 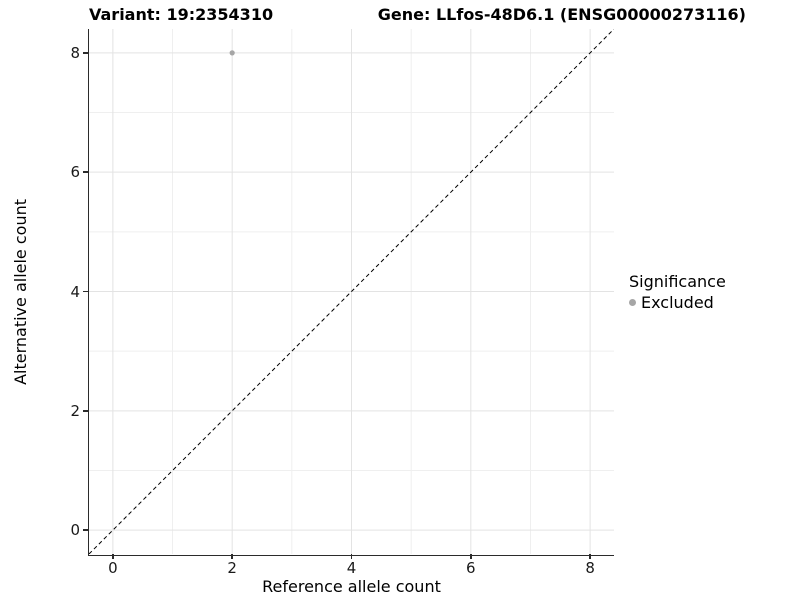 What do you see at coordinates (351, 586) in the screenshot?
I see `x-axis-title: Reference allele count` at bounding box center [351, 586].